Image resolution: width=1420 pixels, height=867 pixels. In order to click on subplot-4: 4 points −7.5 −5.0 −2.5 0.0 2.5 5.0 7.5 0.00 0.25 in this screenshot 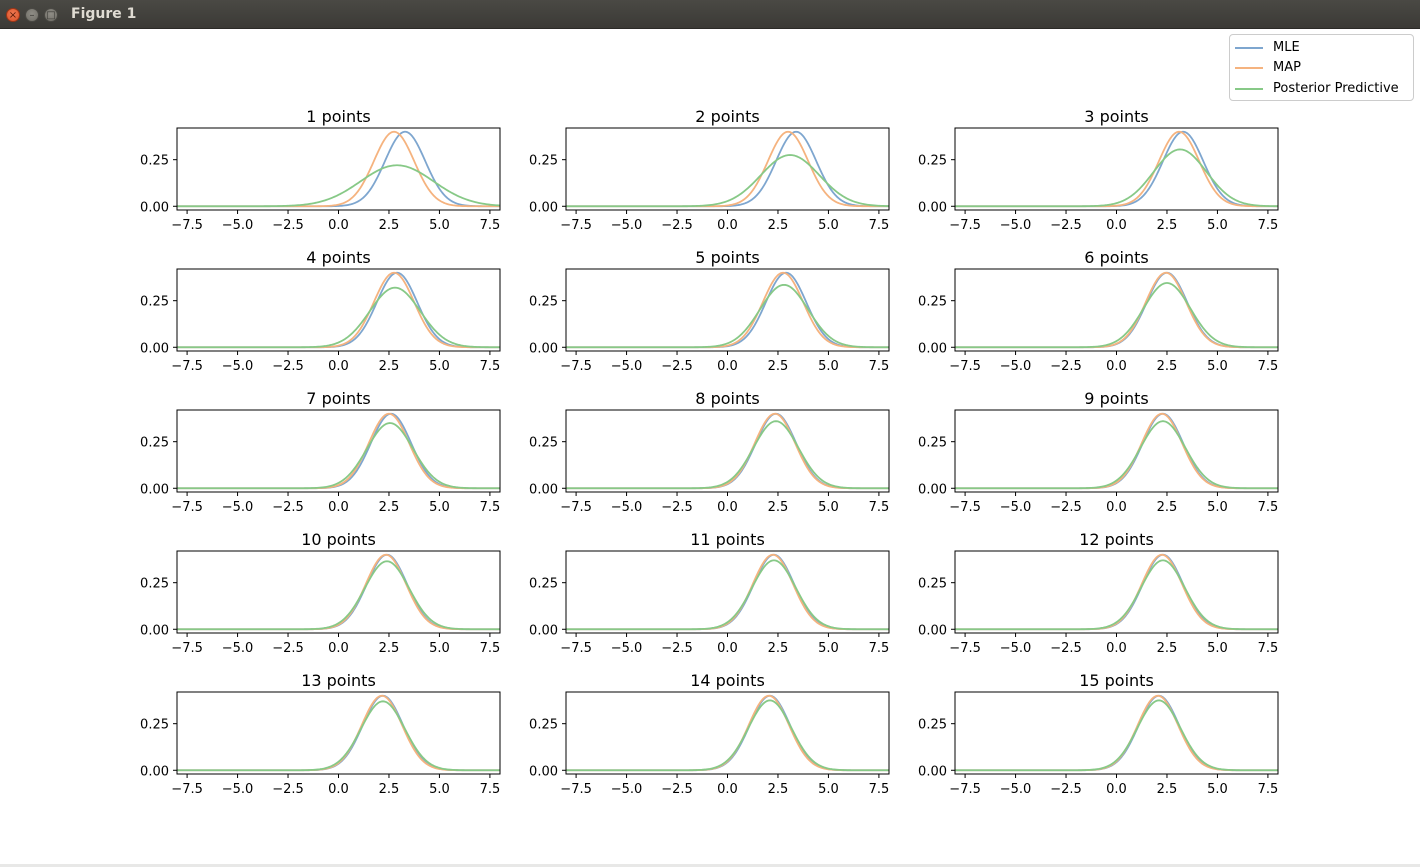, I will do `click(320, 311)`.